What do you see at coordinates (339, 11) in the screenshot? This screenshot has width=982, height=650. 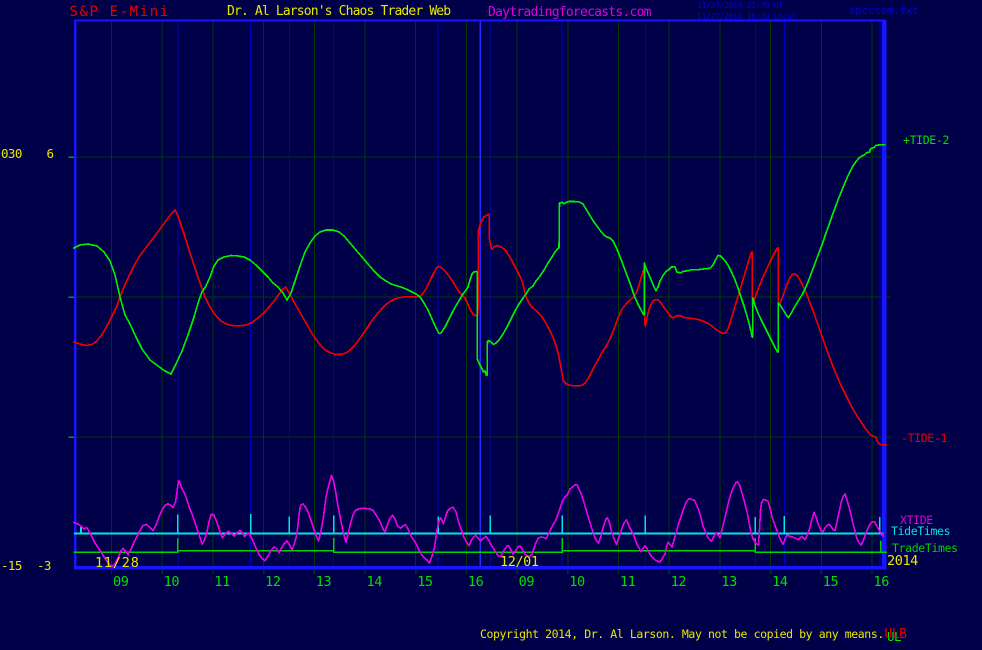 I see `page-title: Dr. Al Larson's Chaos Trader Web` at bounding box center [339, 11].